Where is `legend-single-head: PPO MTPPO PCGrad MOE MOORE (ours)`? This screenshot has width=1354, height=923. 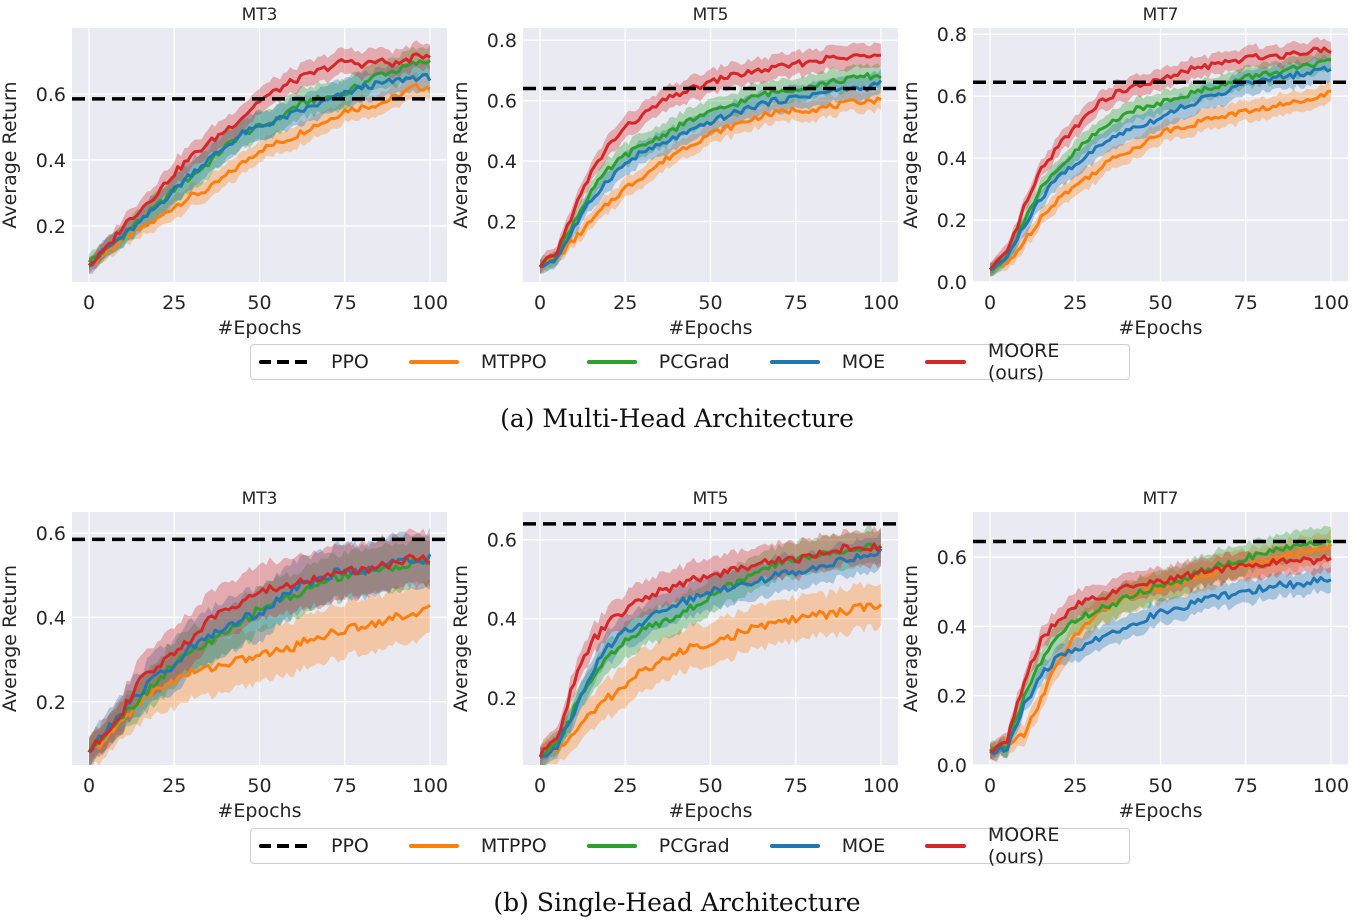
legend-single-head: PPO MTPPO PCGrad MOE MOORE (ours) is located at coordinates (690, 846).